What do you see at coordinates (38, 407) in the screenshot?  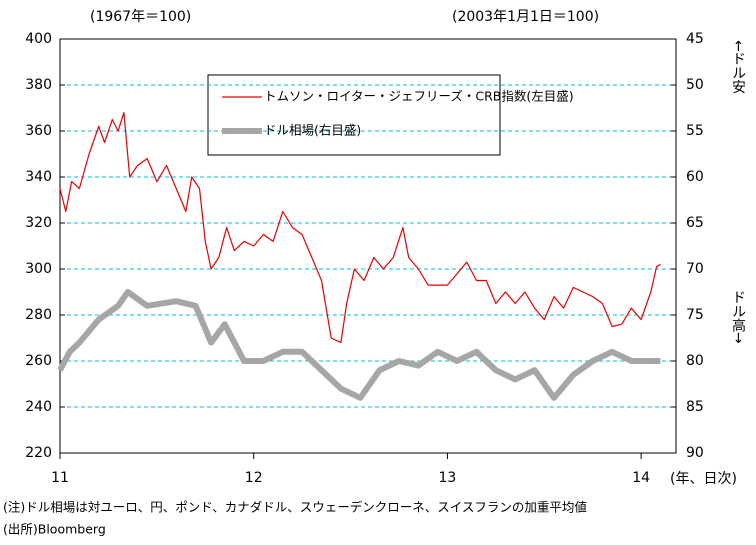 I see `y-tick-label: 240` at bounding box center [38, 407].